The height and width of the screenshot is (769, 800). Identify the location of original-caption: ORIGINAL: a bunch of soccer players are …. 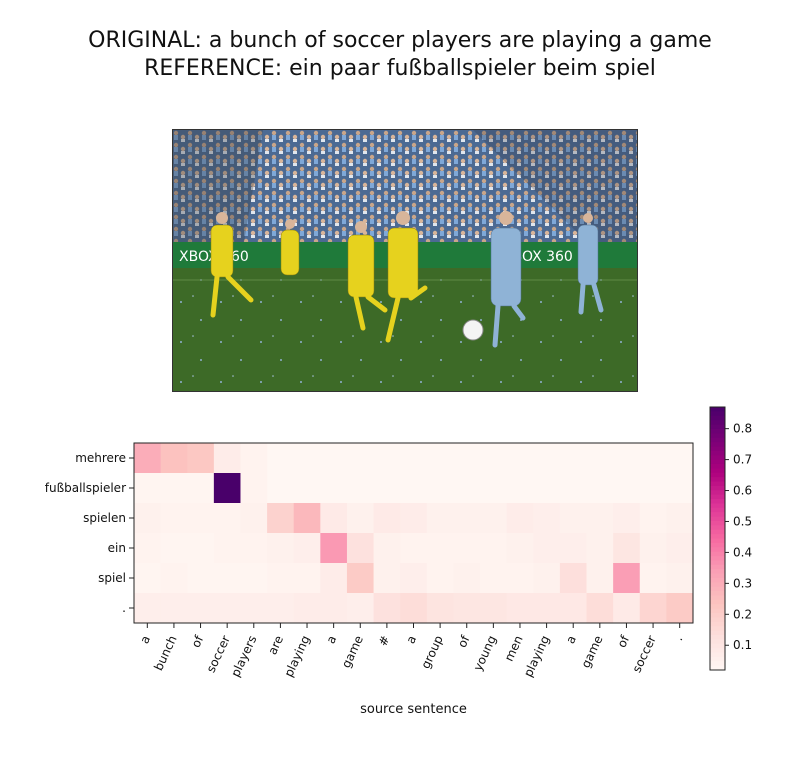
(400, 40).